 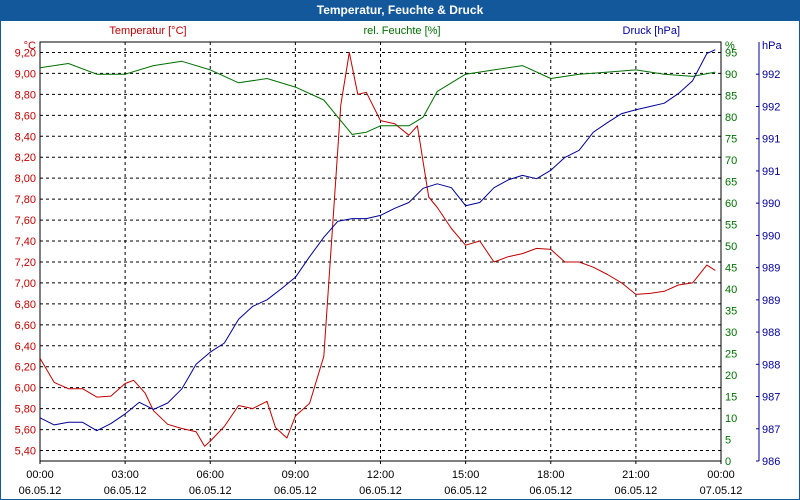 I want to click on x-tick-label-time: 21:00, so click(x=636, y=475).